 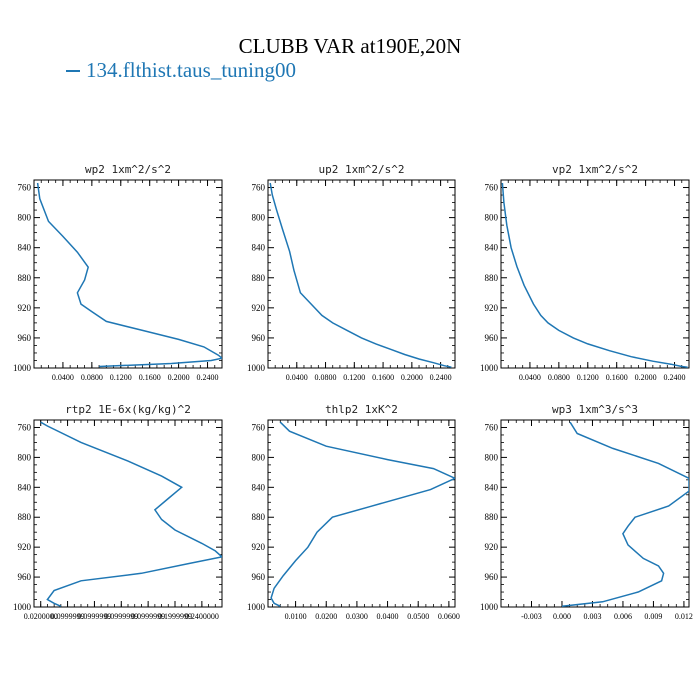 I want to click on legend-label: 134.flthist.taus_tuning00, so click(x=191, y=70).